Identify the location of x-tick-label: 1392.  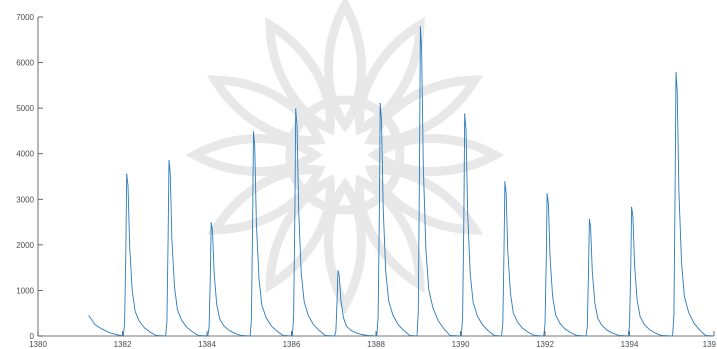
(545, 344).